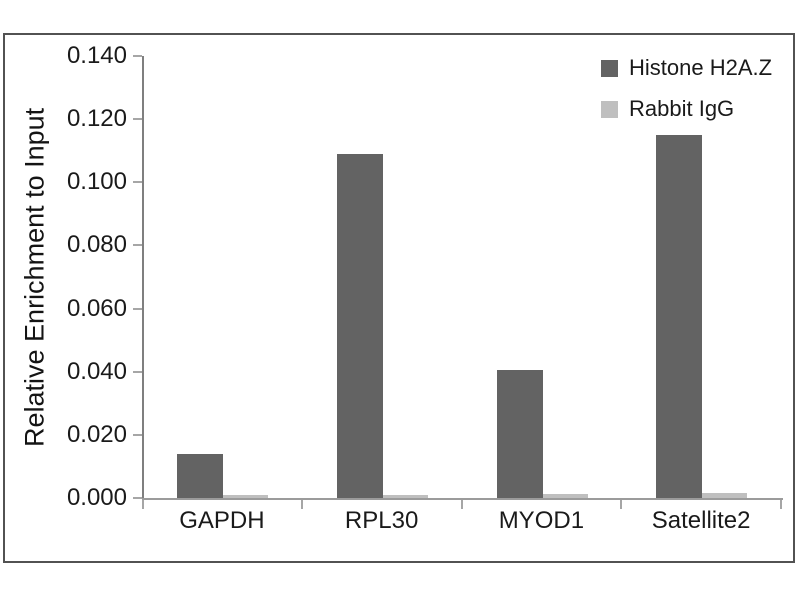  What do you see at coordinates (565, 496) in the screenshot?
I see `bar-rabbit-igg-myod1` at bounding box center [565, 496].